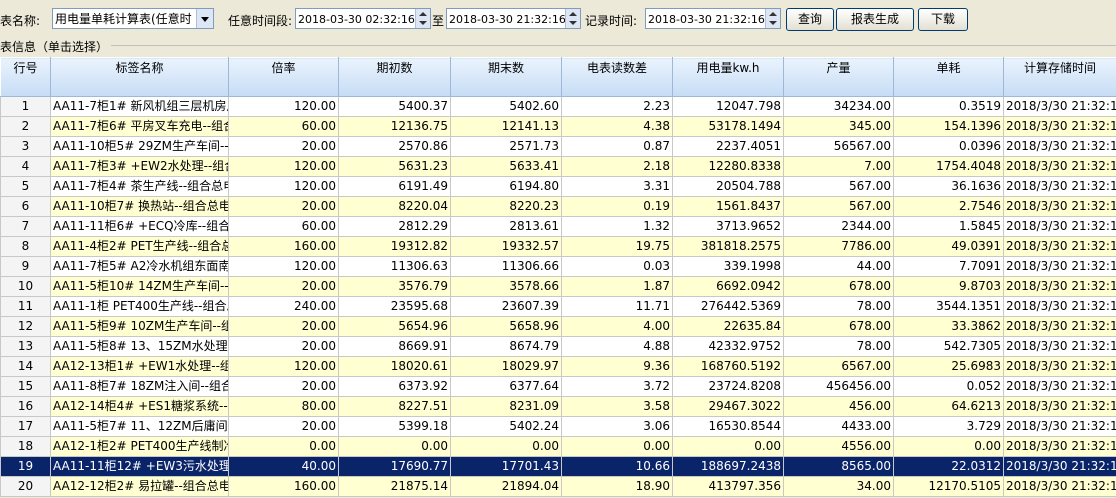 This screenshot has height=498, width=1116. I want to click on table-cell: 22.0312, so click(948, 466).